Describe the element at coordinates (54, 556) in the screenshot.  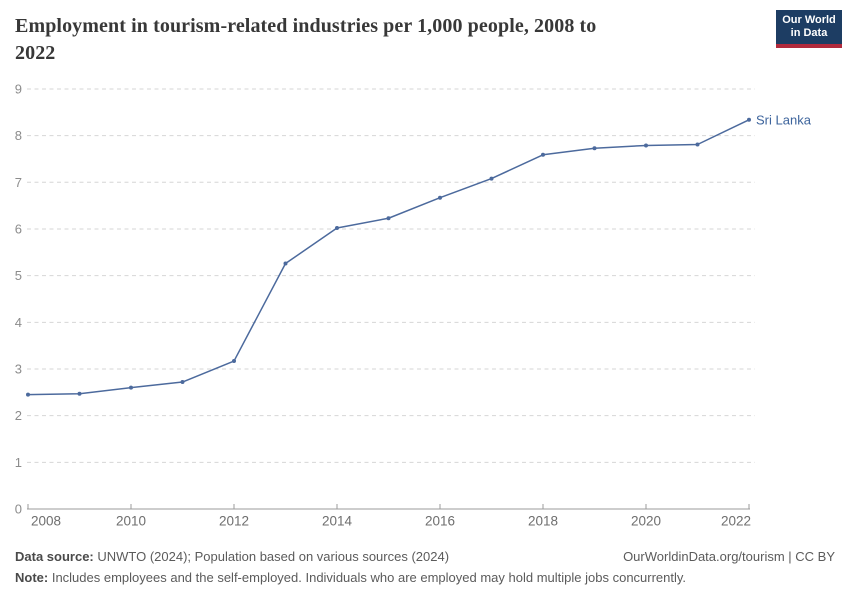
I see `data-source-label: Data source:` at that location.